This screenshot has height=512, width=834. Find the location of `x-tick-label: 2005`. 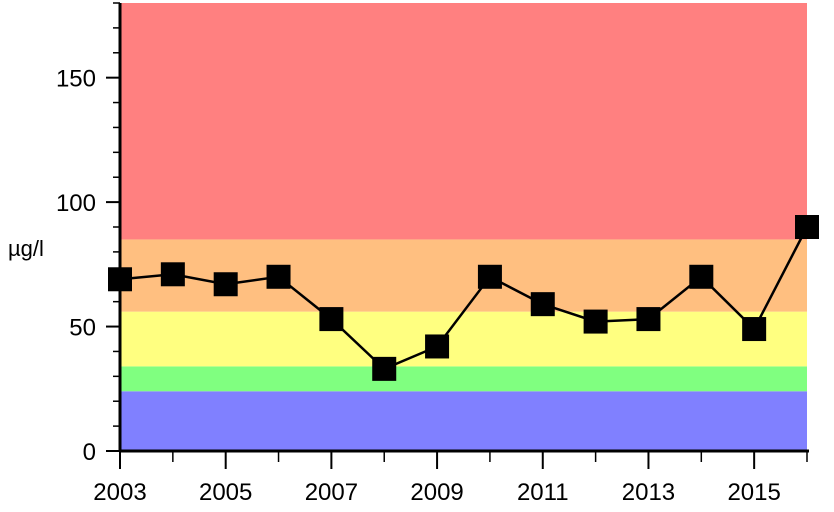

x-tick-label: 2005 is located at coordinates (225, 492).